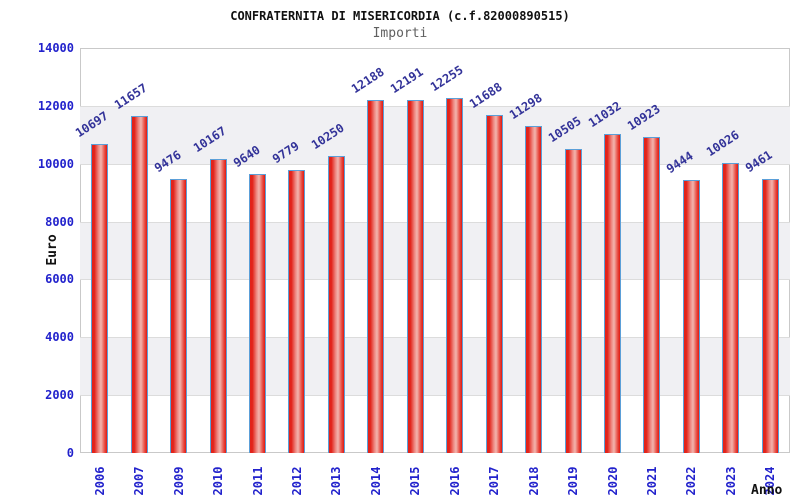 The height and width of the screenshot is (500, 800). What do you see at coordinates (257, 481) in the screenshot?
I see `x-tick-label: 2011` at bounding box center [257, 481].